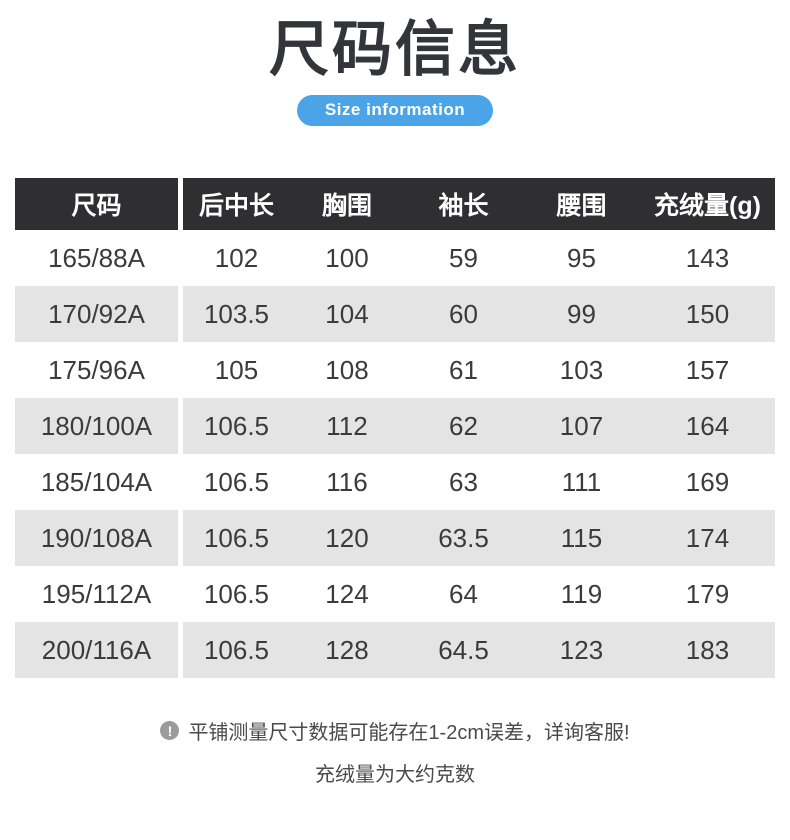 Image resolution: width=790 pixels, height=840 pixels. I want to click on column-header-size: 尺码, so click(99, 204).